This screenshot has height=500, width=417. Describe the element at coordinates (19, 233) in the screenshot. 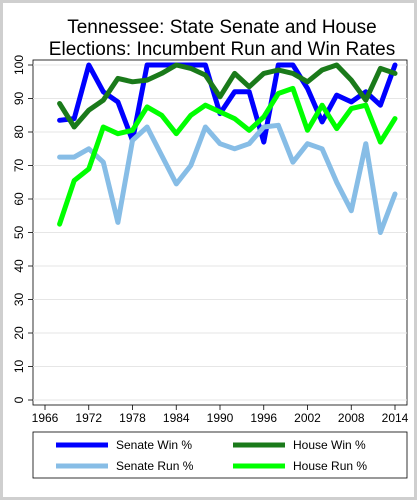

I see `y-tick-label: 50` at that location.